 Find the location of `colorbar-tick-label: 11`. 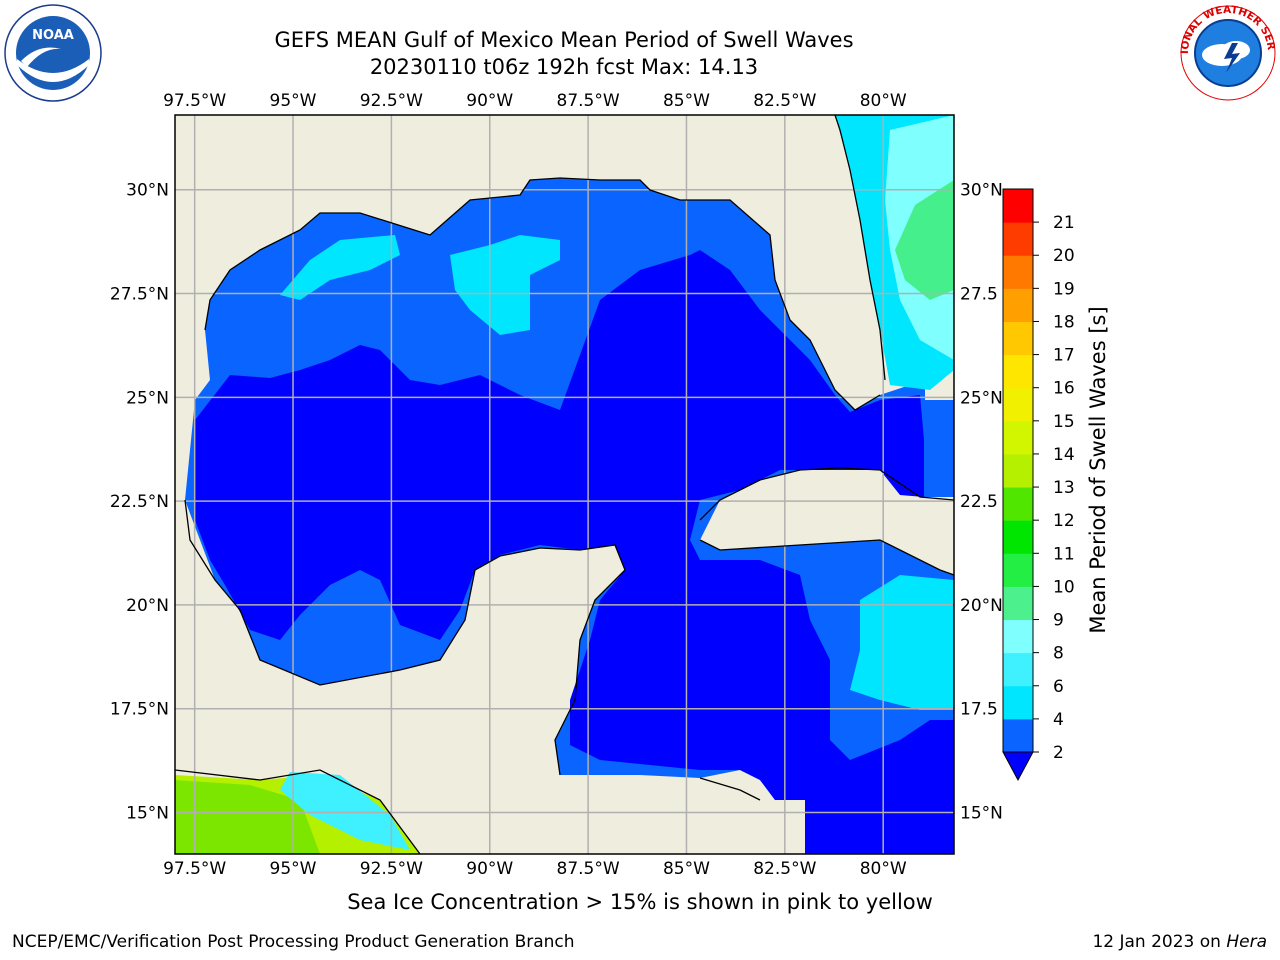

colorbar-tick-label: 11 is located at coordinates (1064, 554).